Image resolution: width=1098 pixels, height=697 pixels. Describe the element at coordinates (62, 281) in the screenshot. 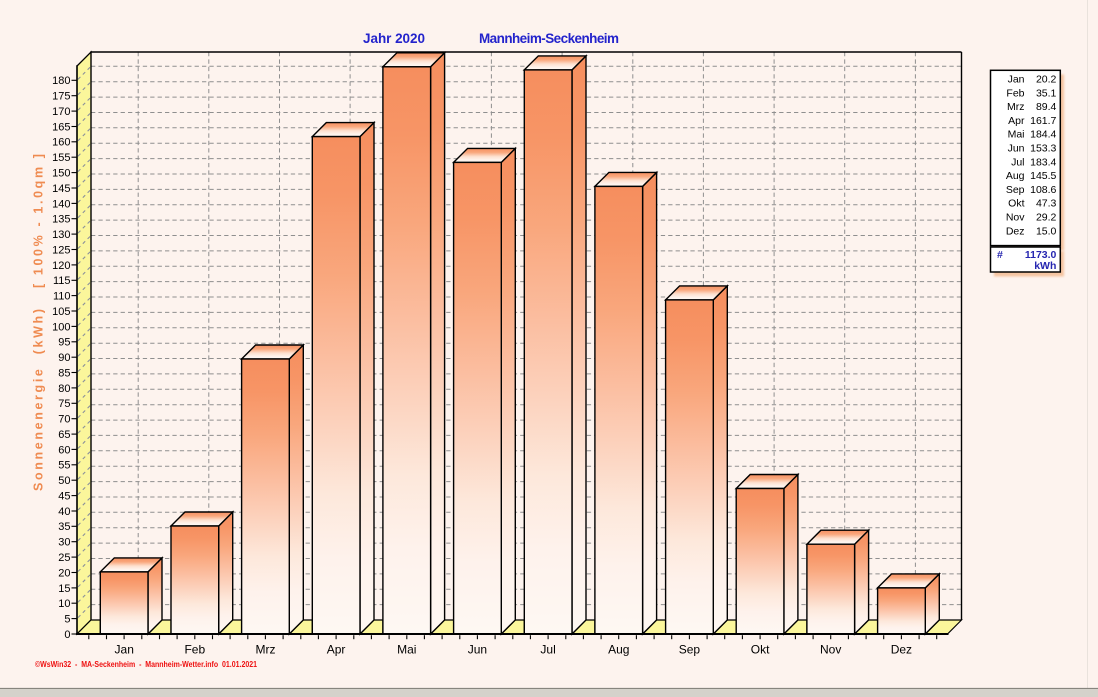

I see `svg-text: 115` at that location.